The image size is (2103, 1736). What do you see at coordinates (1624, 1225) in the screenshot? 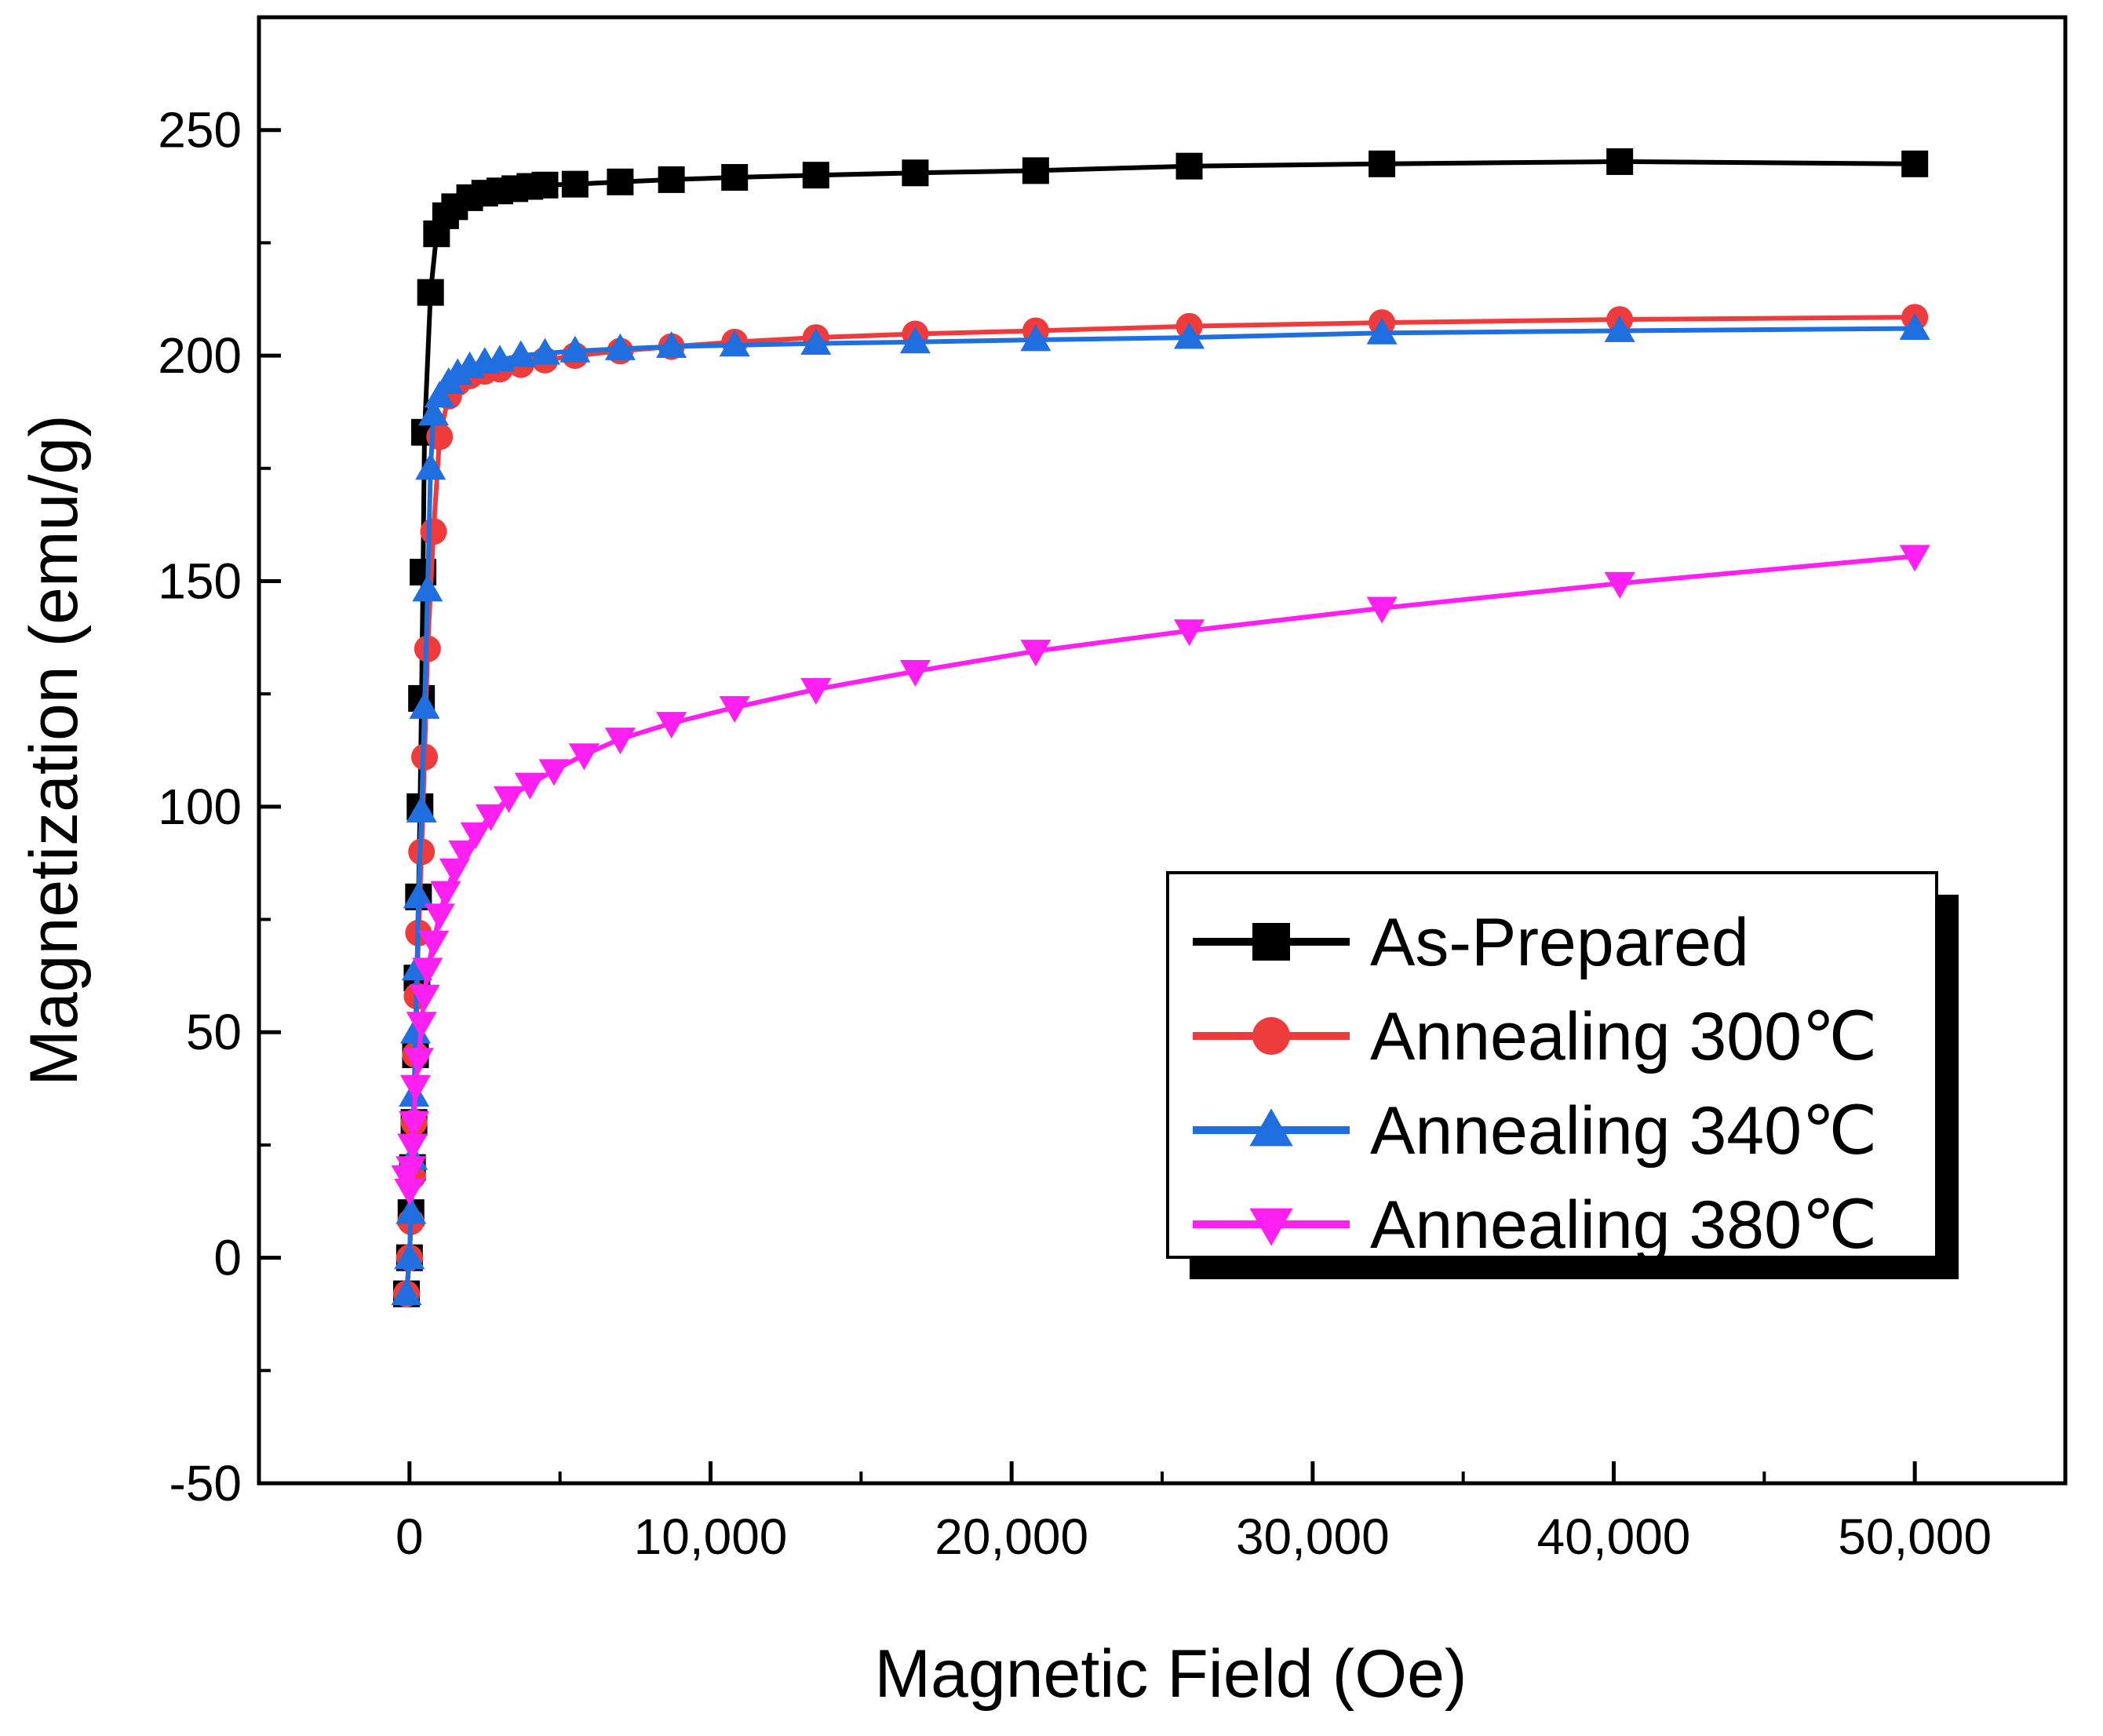
I see `legend-label: Annealing 380℃` at bounding box center [1624, 1225].